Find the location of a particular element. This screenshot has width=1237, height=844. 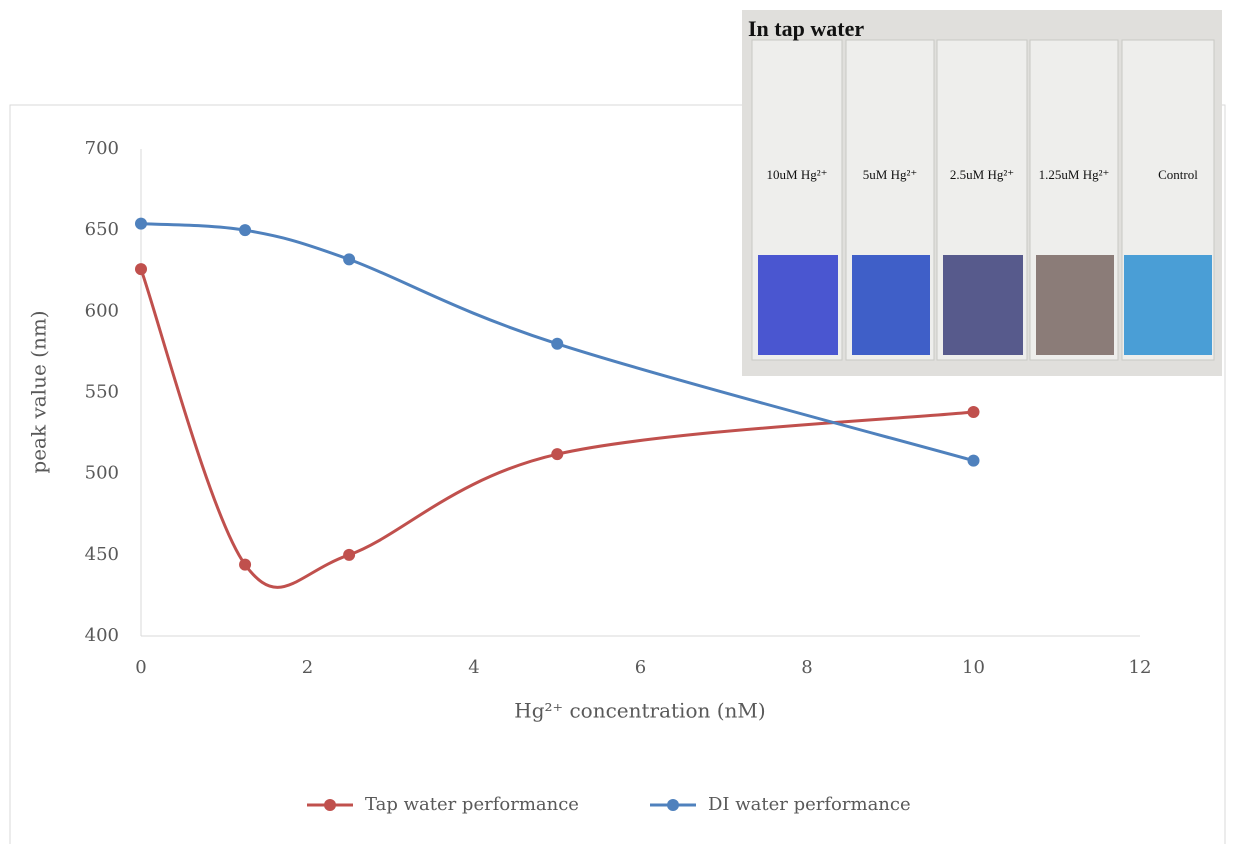

x-tick-label: 12 is located at coordinates (1140, 667).